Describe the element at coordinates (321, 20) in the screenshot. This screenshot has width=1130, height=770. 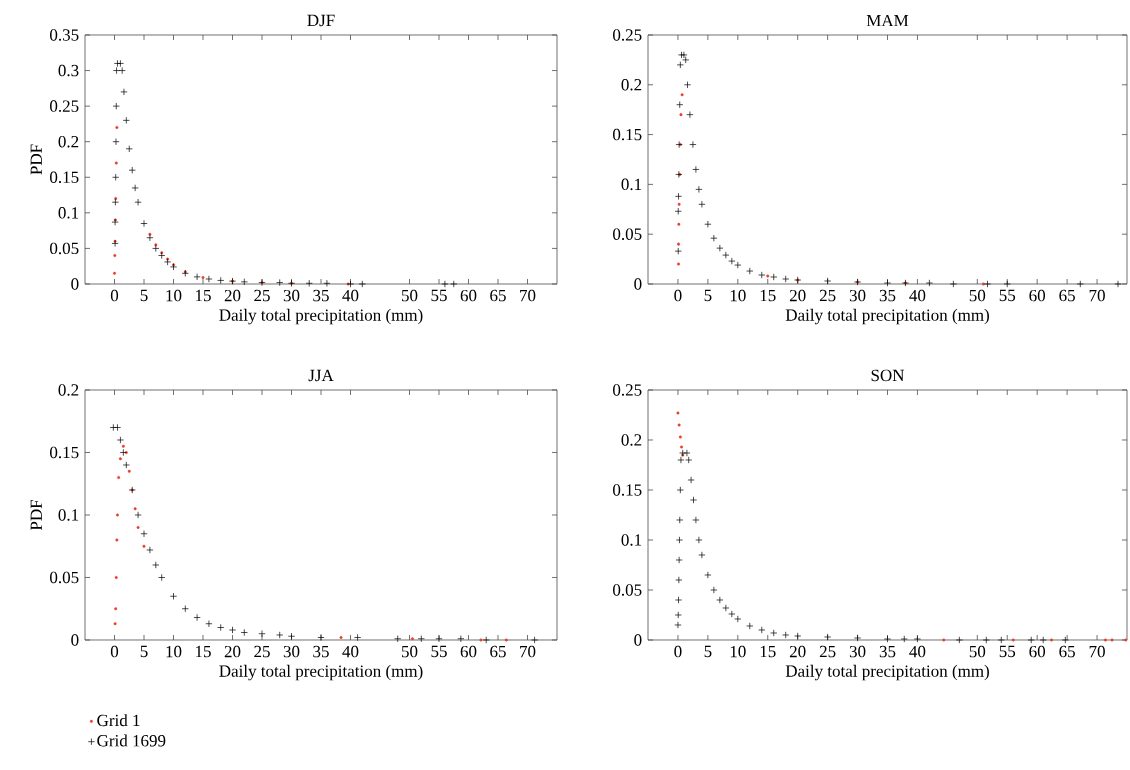
I see `chart-title: DJF` at that location.